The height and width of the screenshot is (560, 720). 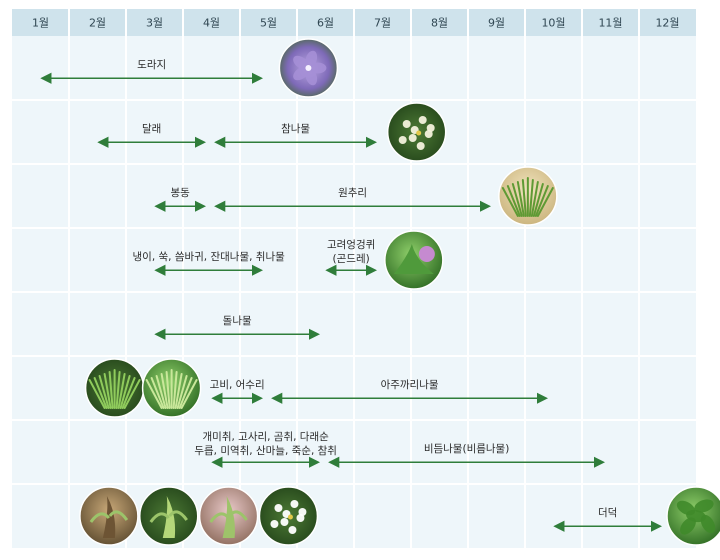 I want to click on plant-label: 더덕, so click(x=607, y=513).